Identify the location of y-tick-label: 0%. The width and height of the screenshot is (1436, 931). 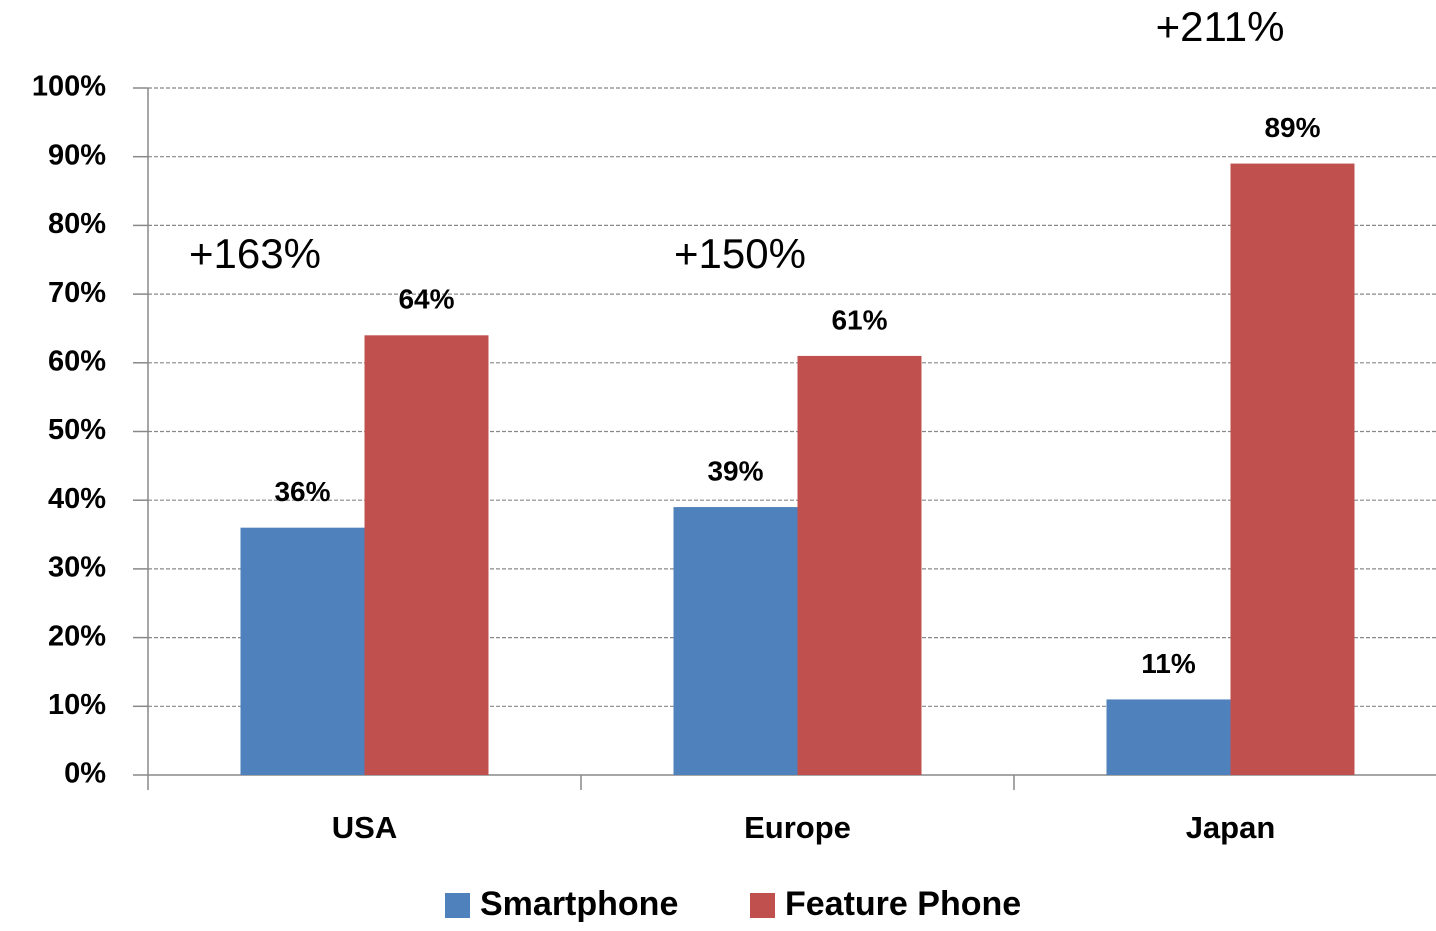
(85, 774).